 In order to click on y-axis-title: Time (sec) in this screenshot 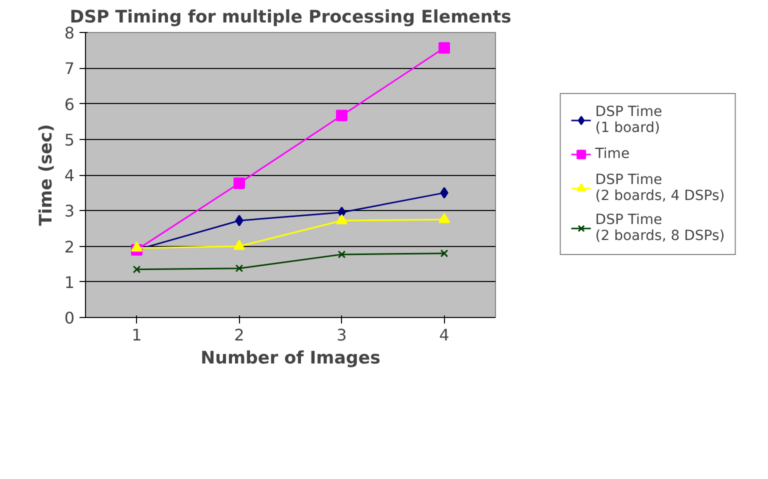, I will do `click(46, 175)`.